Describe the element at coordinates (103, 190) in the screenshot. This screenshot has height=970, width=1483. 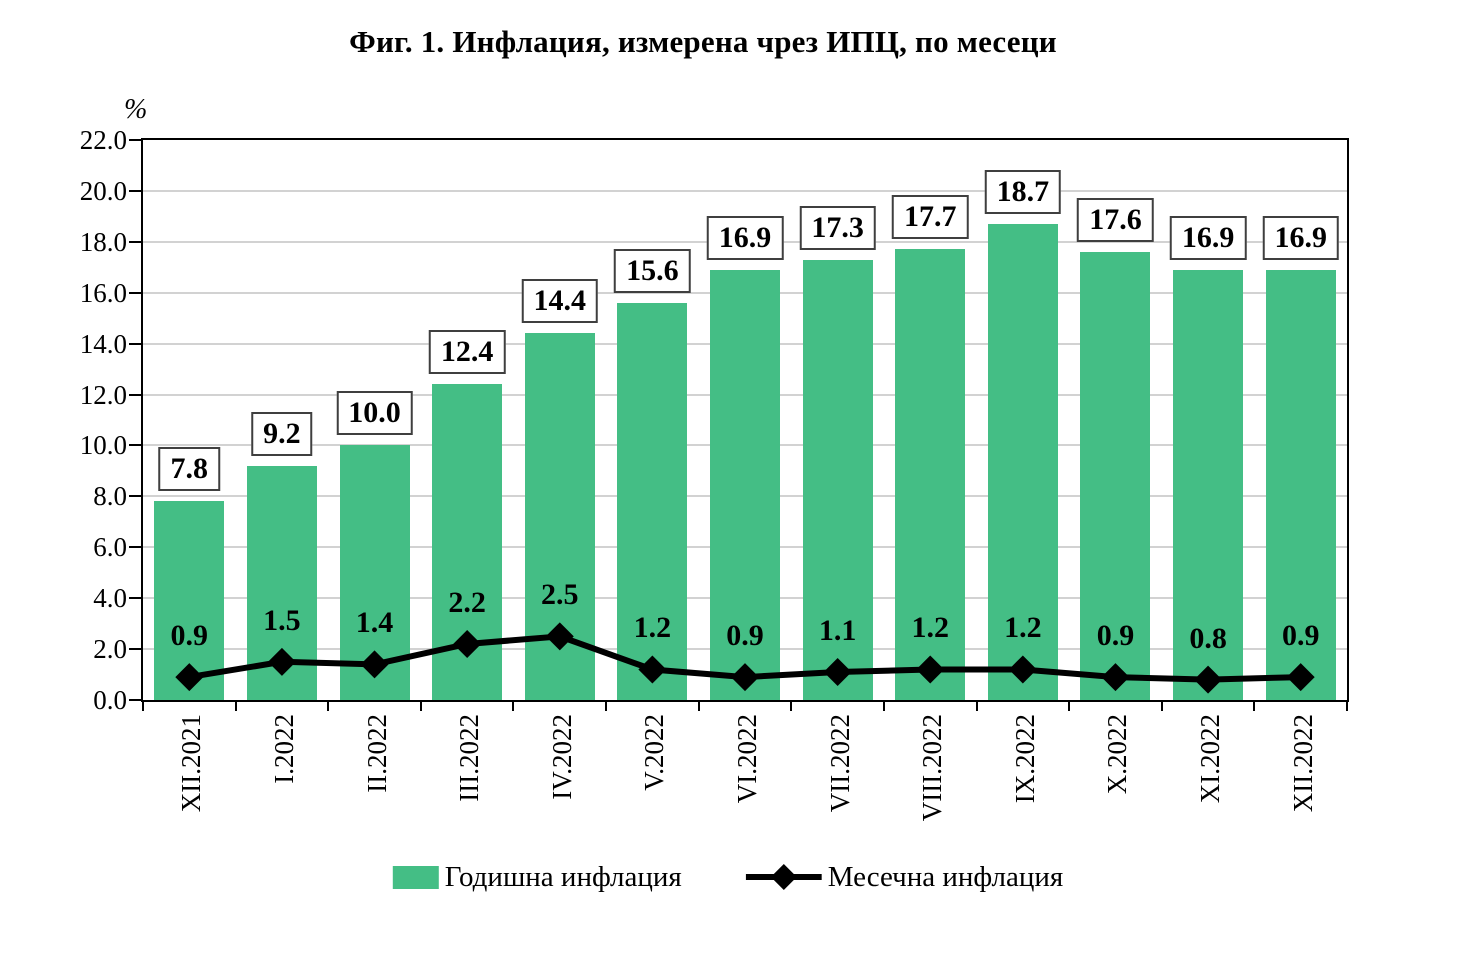
I see `y-axis-label: 20.0` at that location.